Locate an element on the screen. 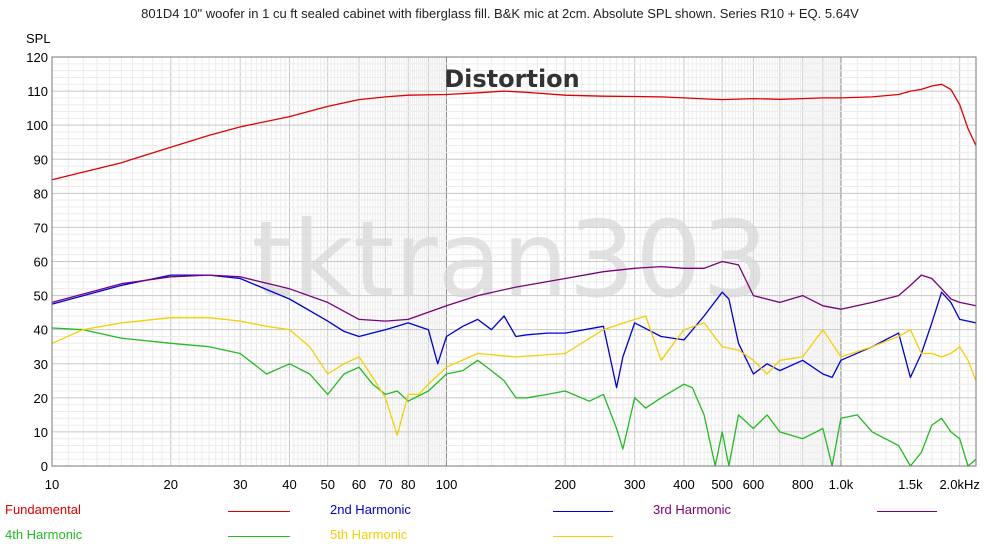  x-tick-label: 1.5k is located at coordinates (910, 484).